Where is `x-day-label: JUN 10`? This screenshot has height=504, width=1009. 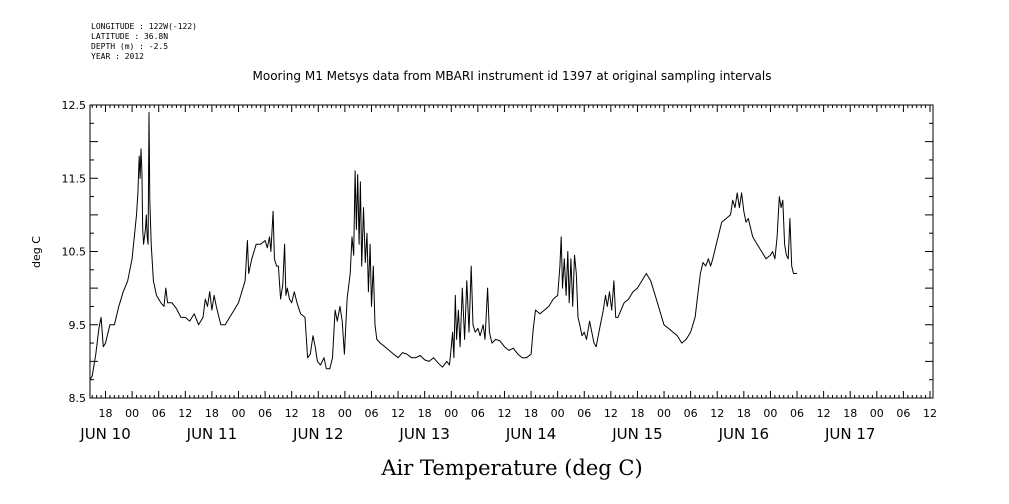
x-day-label: JUN 10 is located at coordinates (104, 434).